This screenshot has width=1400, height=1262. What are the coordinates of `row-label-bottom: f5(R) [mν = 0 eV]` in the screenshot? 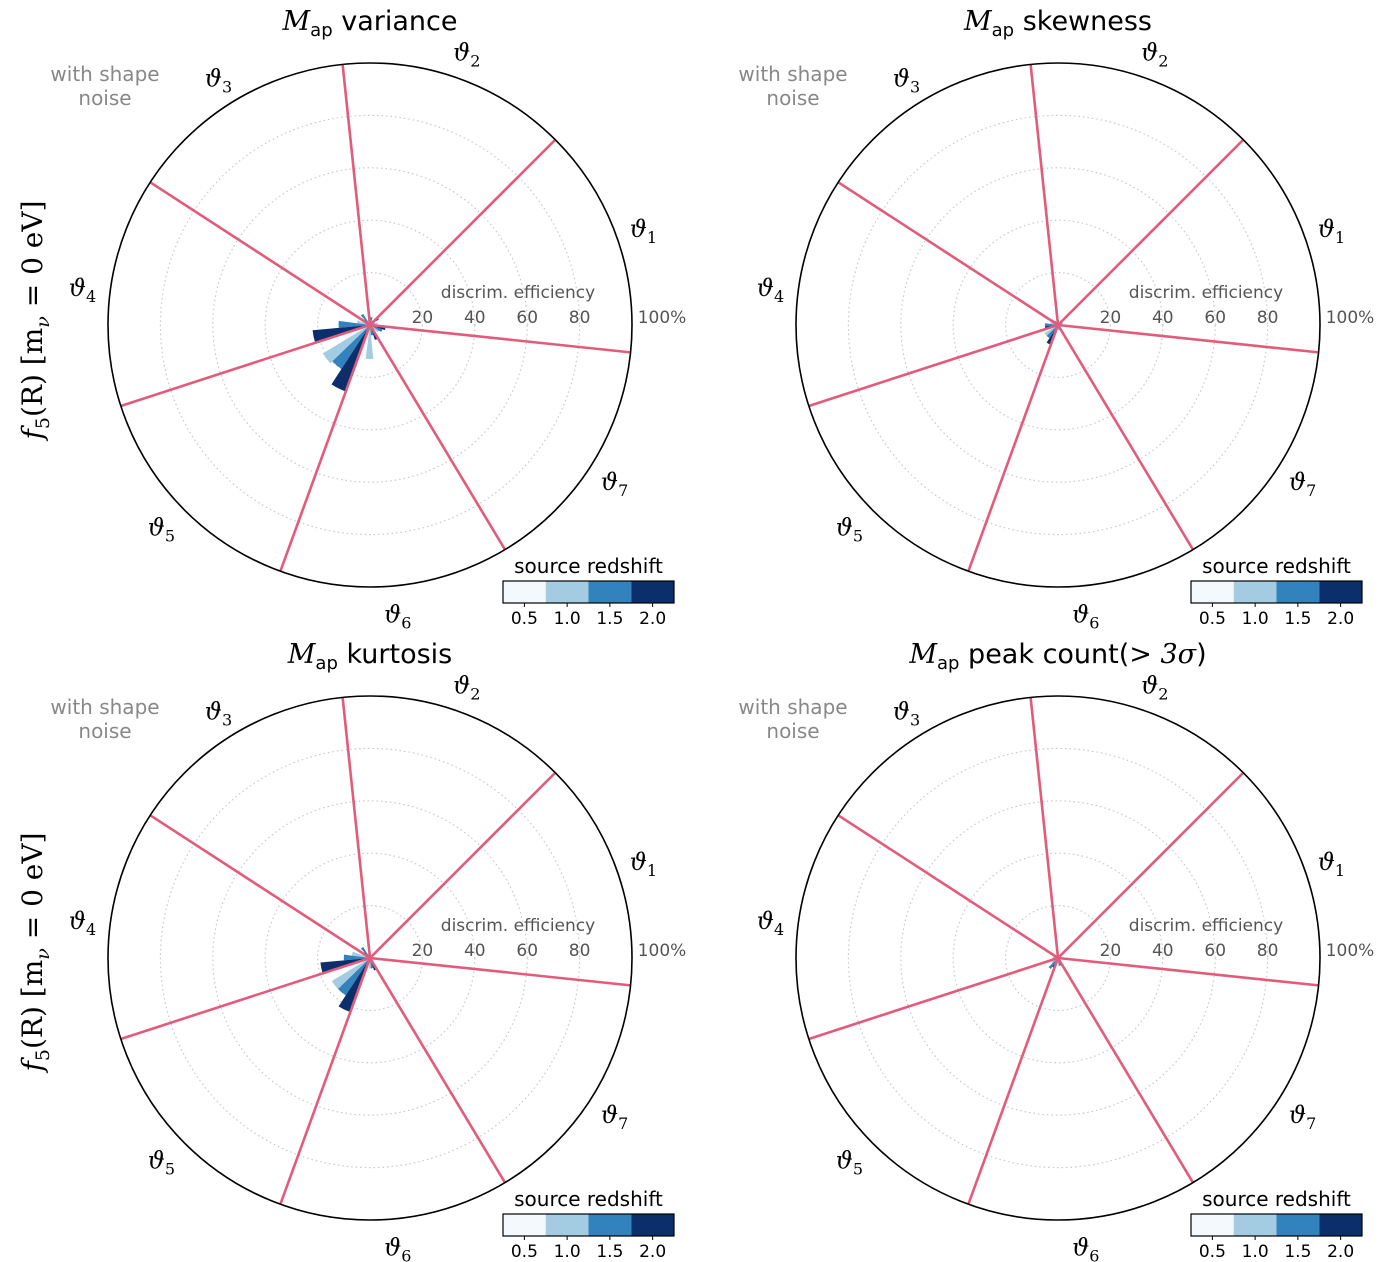 It's located at (35, 952).